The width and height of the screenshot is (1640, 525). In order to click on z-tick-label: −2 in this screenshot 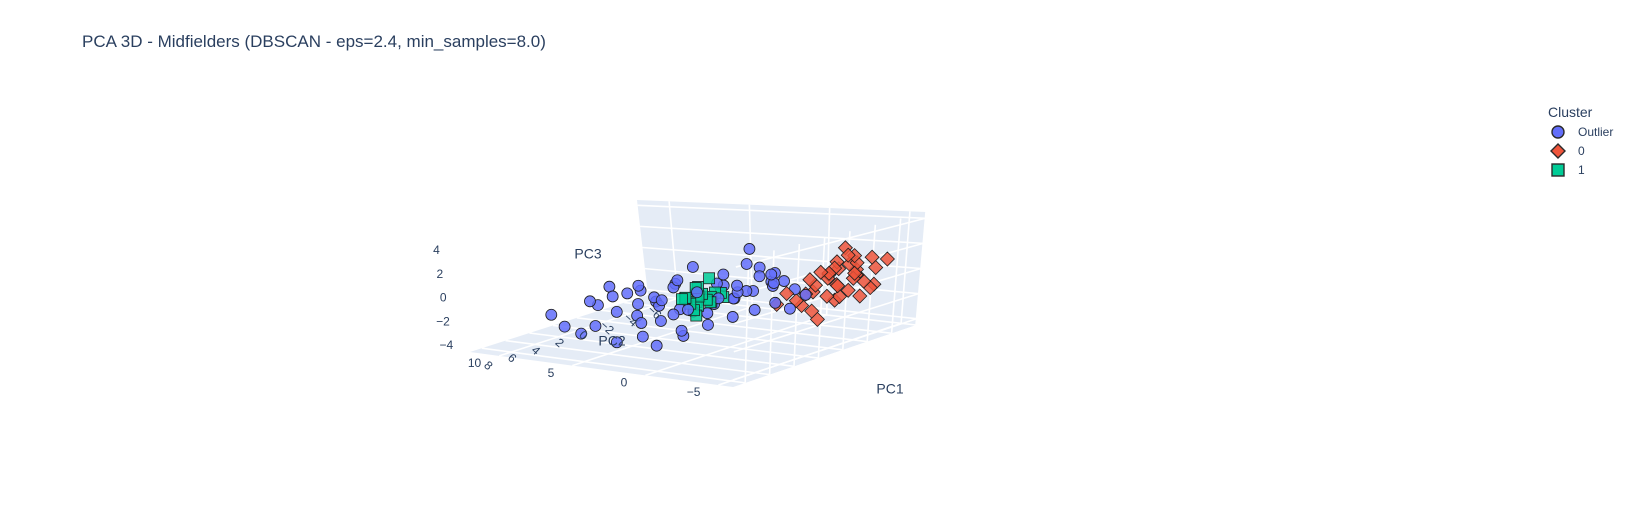, I will do `click(443, 321)`.